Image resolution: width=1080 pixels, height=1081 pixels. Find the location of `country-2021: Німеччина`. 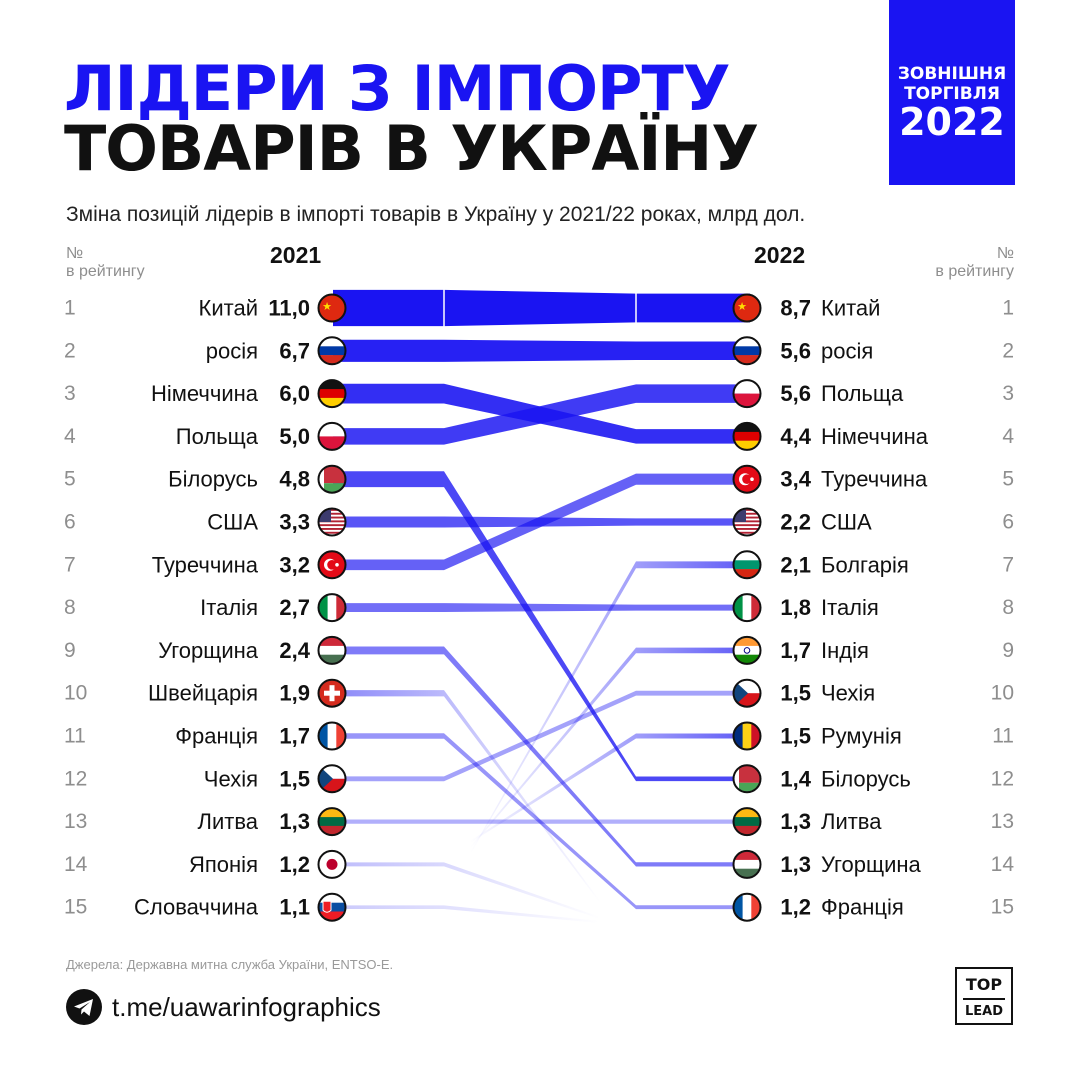

country-2021: Німеччина is located at coordinates (205, 393).